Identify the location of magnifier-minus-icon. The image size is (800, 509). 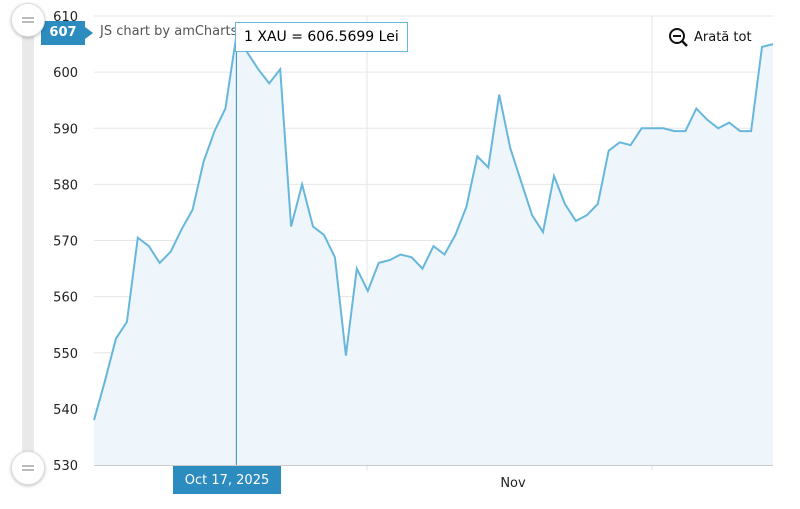
(678, 37).